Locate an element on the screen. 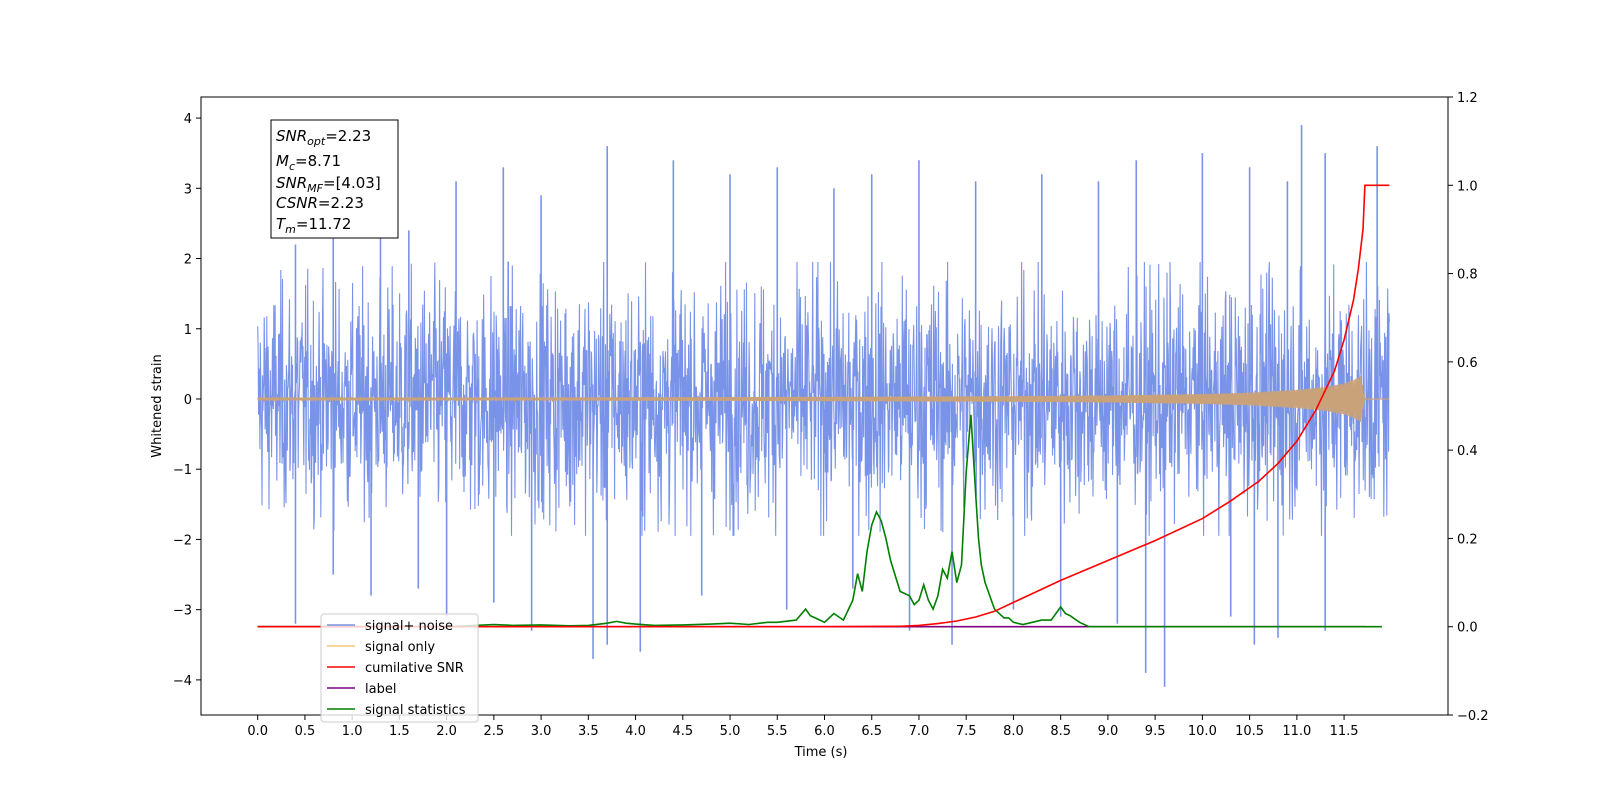  x-tick-label: 9.5 is located at coordinates (1155, 731).